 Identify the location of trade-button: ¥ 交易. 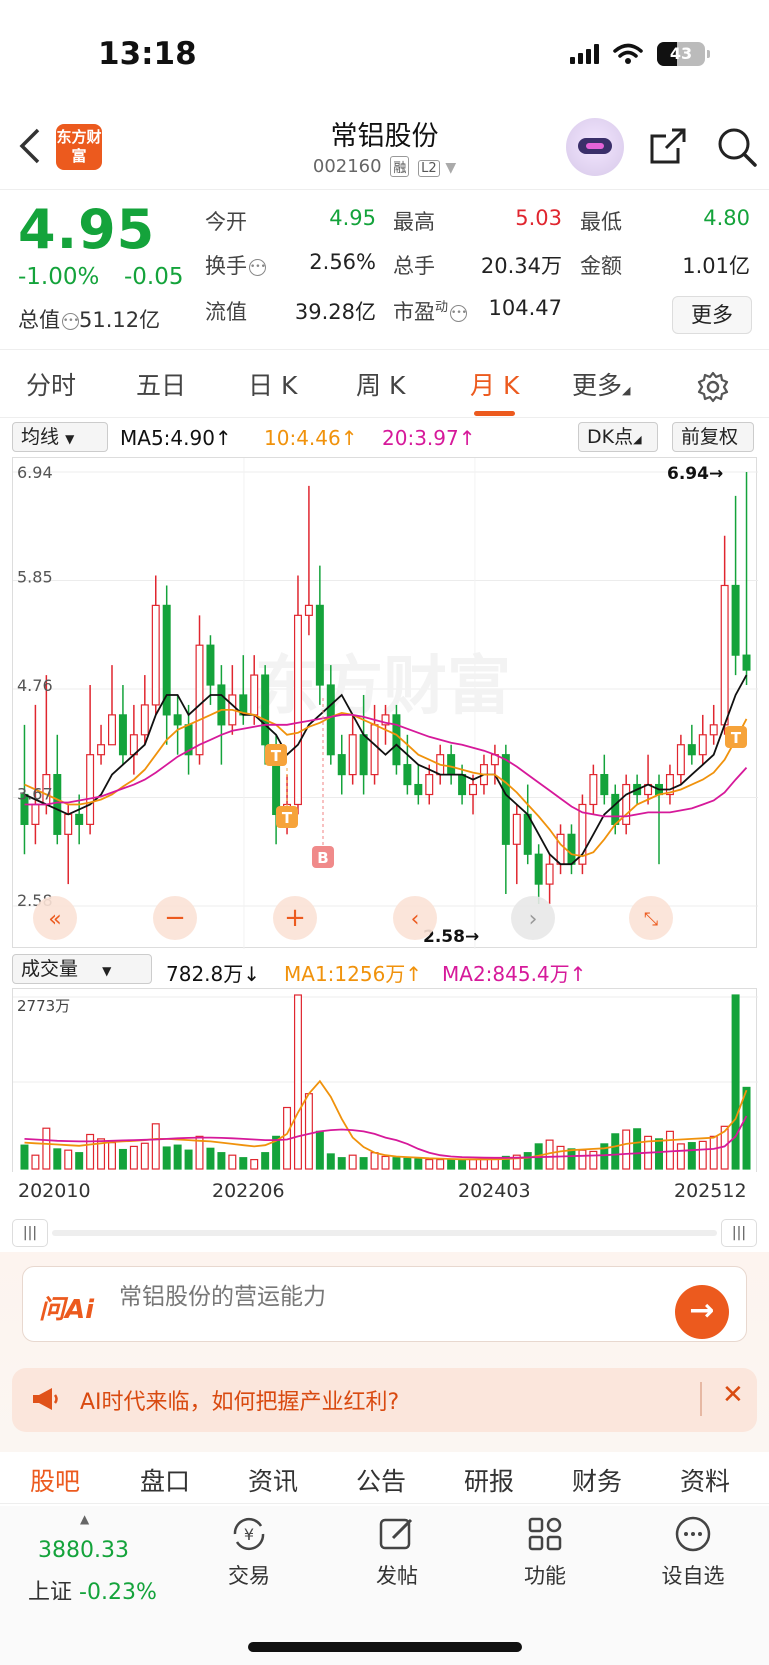
(249, 1552).